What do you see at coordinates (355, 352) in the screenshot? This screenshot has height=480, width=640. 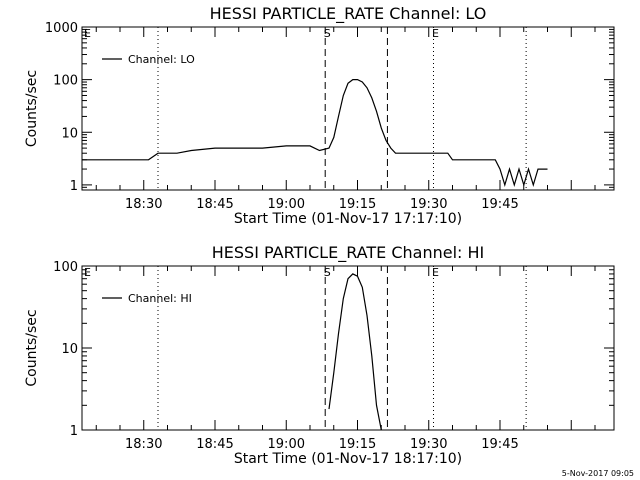 I see `series-line` at bounding box center [355, 352].